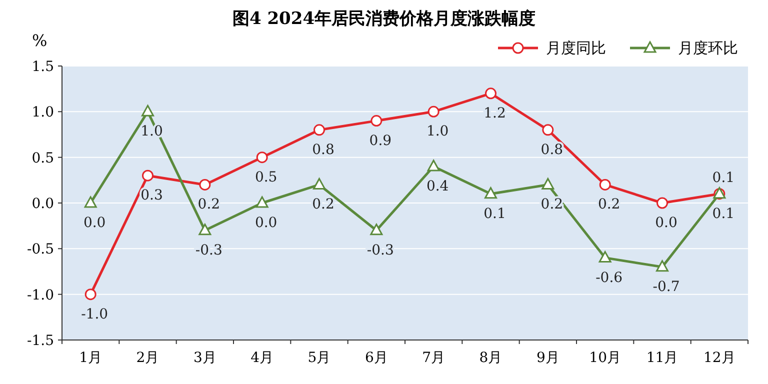  What do you see at coordinates (437, 132) in the screenshot?
I see `data-label: 1.0` at bounding box center [437, 132].